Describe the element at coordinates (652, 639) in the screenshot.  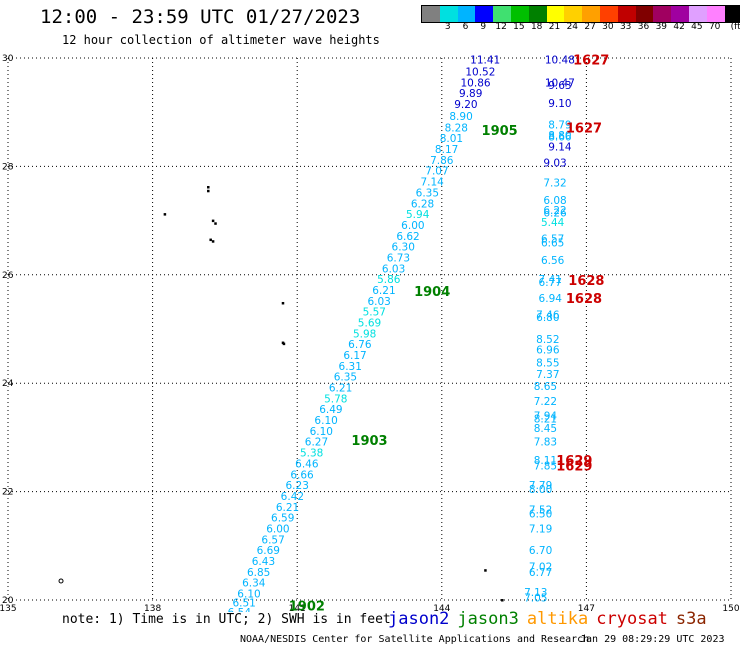
I see `generated-timestamp: Jan 29 08:29:29 UTC 2023` at that location.